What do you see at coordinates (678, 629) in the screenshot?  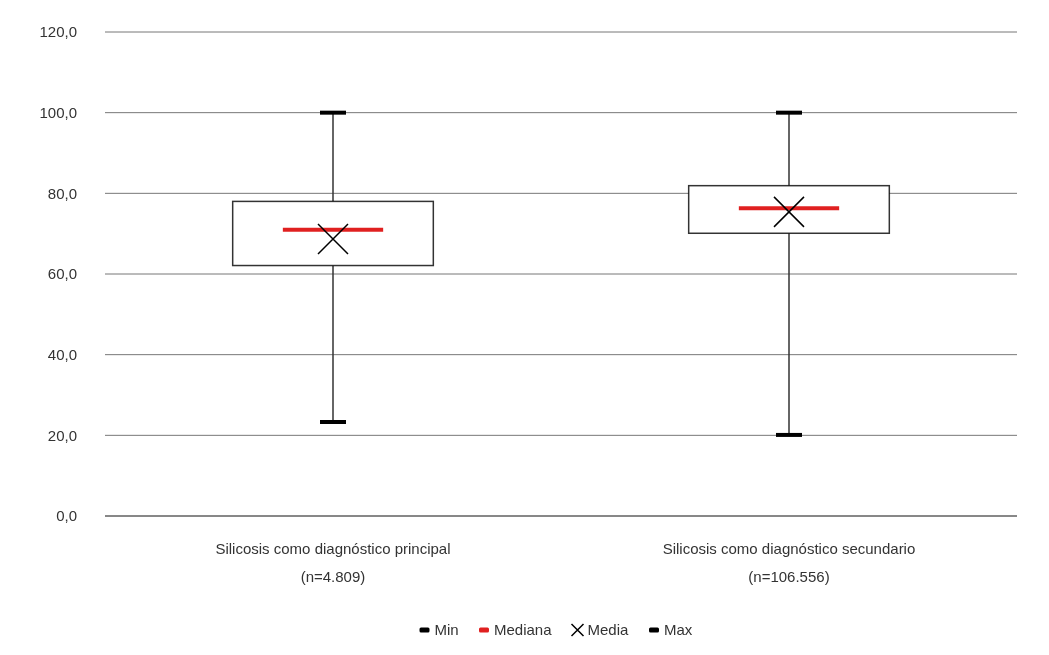 I see `text: Max` at bounding box center [678, 629].